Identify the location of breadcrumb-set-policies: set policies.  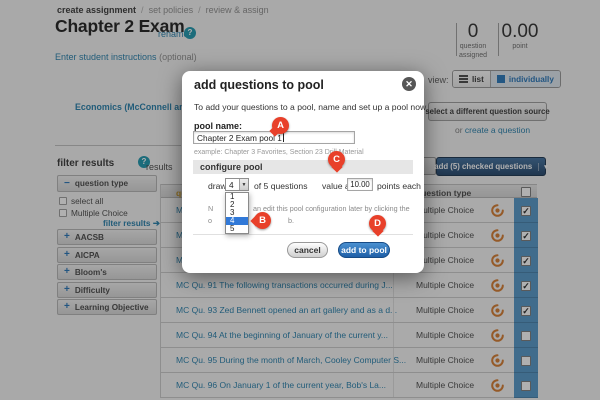
(171, 10).